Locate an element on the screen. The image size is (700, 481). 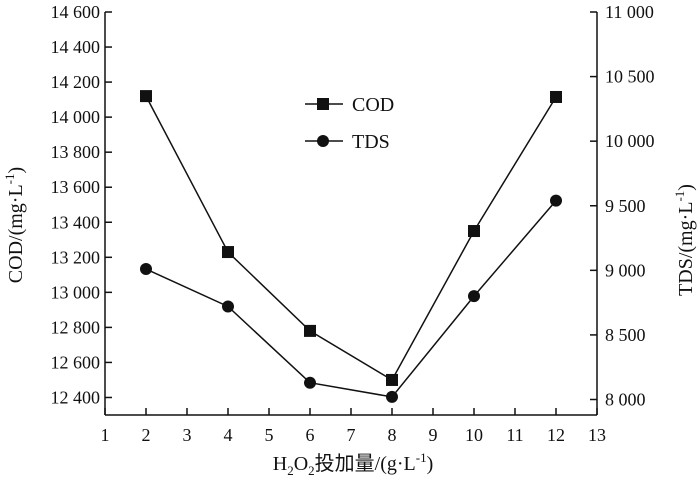
x-tick-label: 4 is located at coordinates (228, 435).